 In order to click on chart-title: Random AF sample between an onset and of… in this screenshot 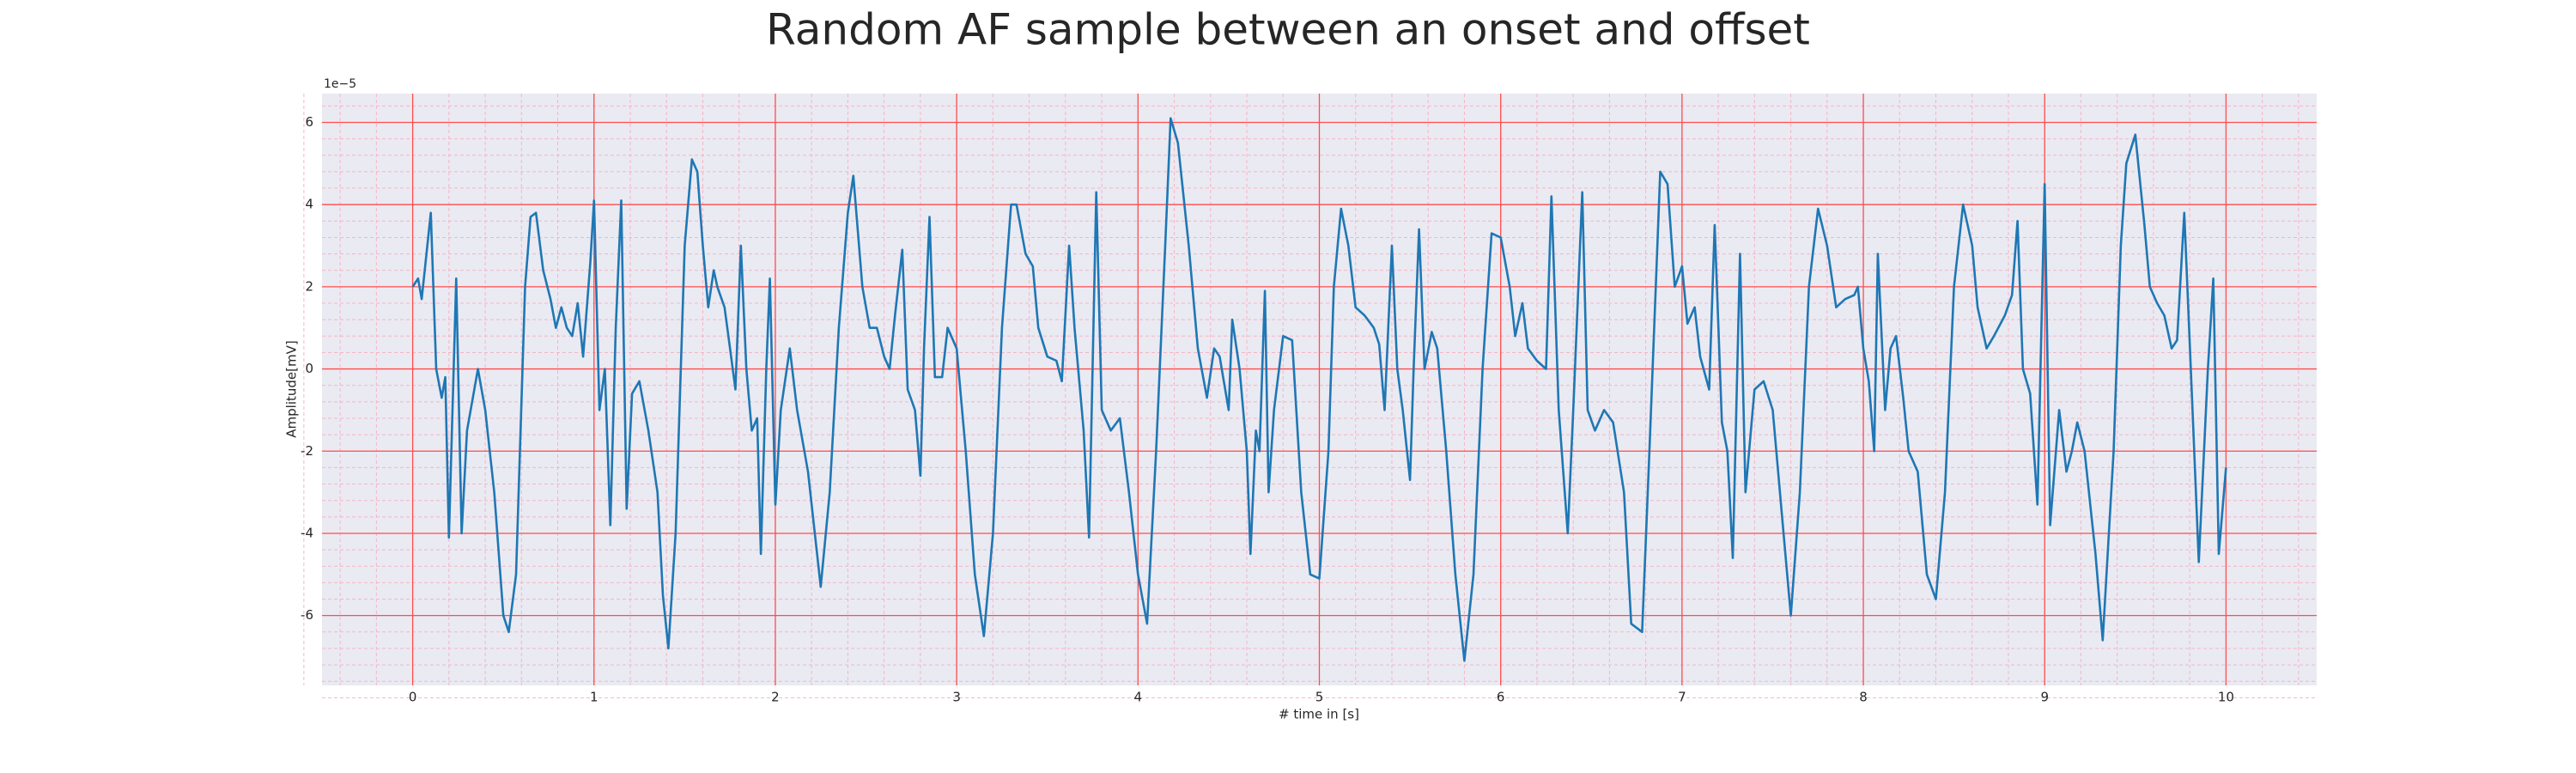, I will do `click(1288, 30)`.